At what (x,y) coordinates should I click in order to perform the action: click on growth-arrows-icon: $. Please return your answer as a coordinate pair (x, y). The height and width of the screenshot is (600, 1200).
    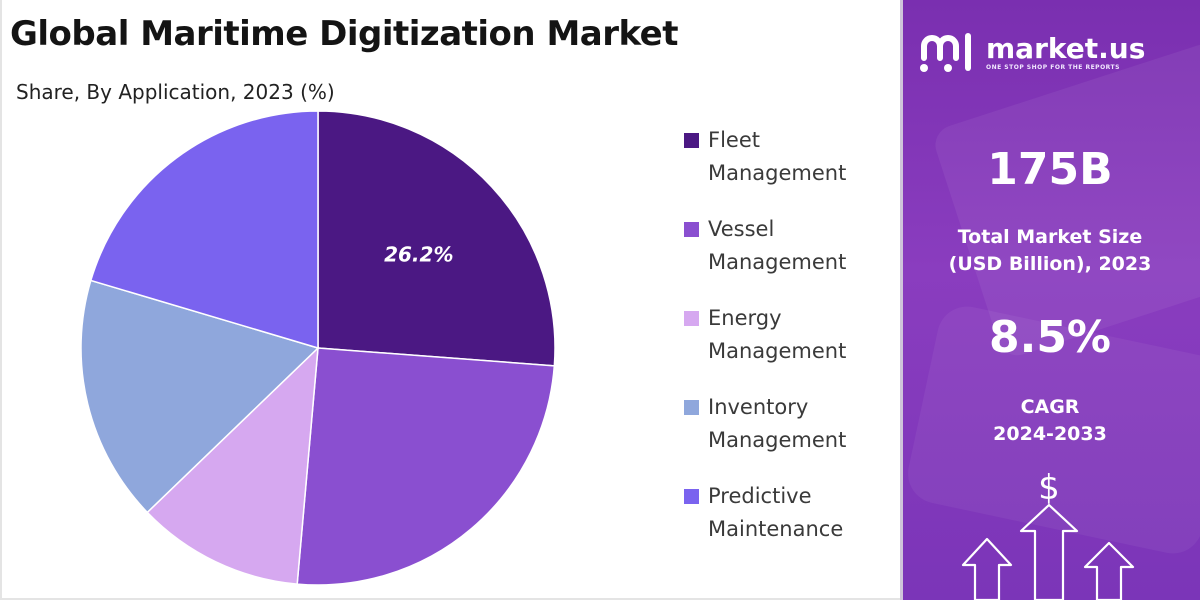
    Looking at the image, I should click on (1048, 534).